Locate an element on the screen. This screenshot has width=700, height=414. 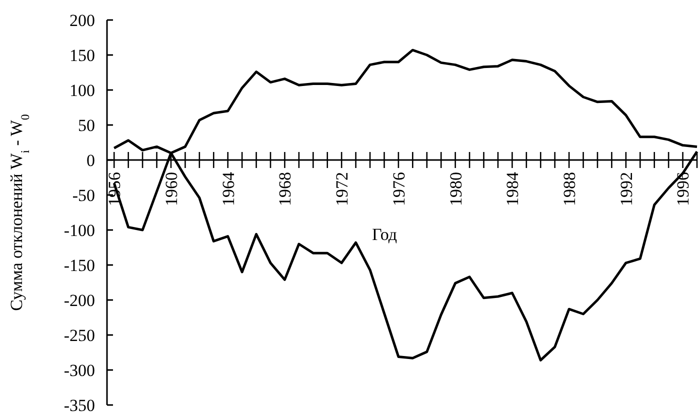
x-tick-label: 1976 is located at coordinates (398, 189).